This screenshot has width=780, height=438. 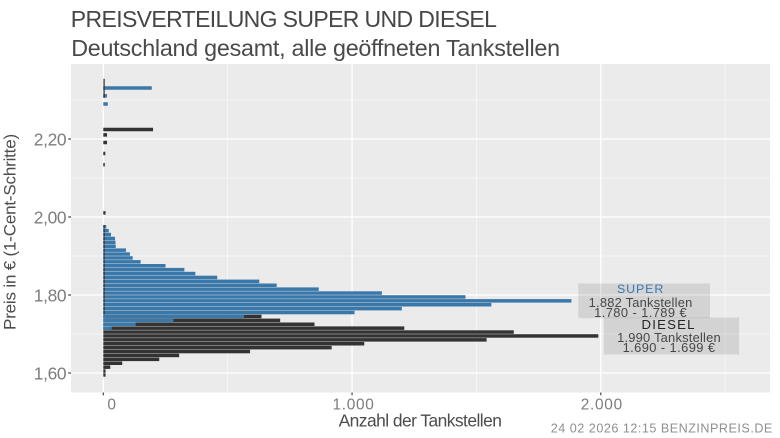 I want to click on svg-text:PREISVERTEILUNG SUPER UND DIES: PREISVERTEILUNG SUPER UND DIESEL, so click(x=284, y=19).